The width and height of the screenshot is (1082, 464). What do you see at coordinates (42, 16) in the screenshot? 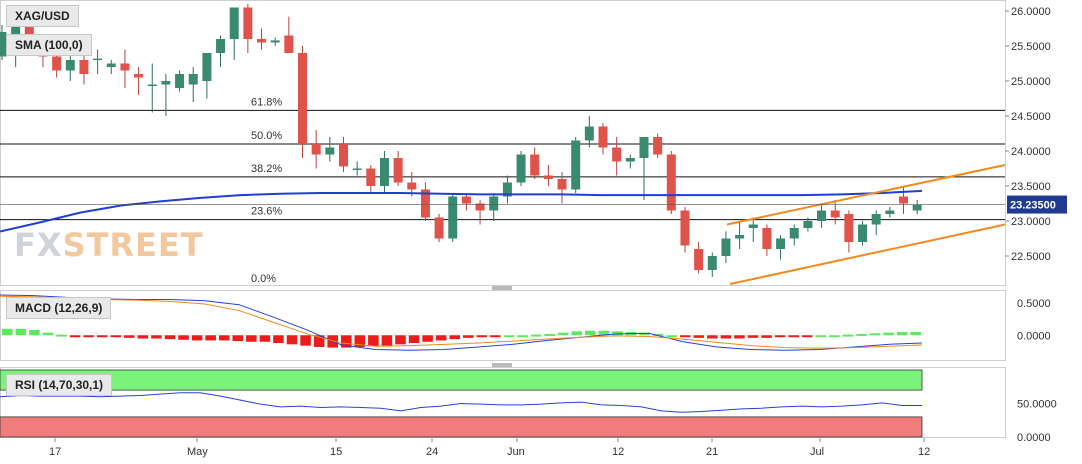
I see `symbol-label: XAG/USD` at bounding box center [42, 16].